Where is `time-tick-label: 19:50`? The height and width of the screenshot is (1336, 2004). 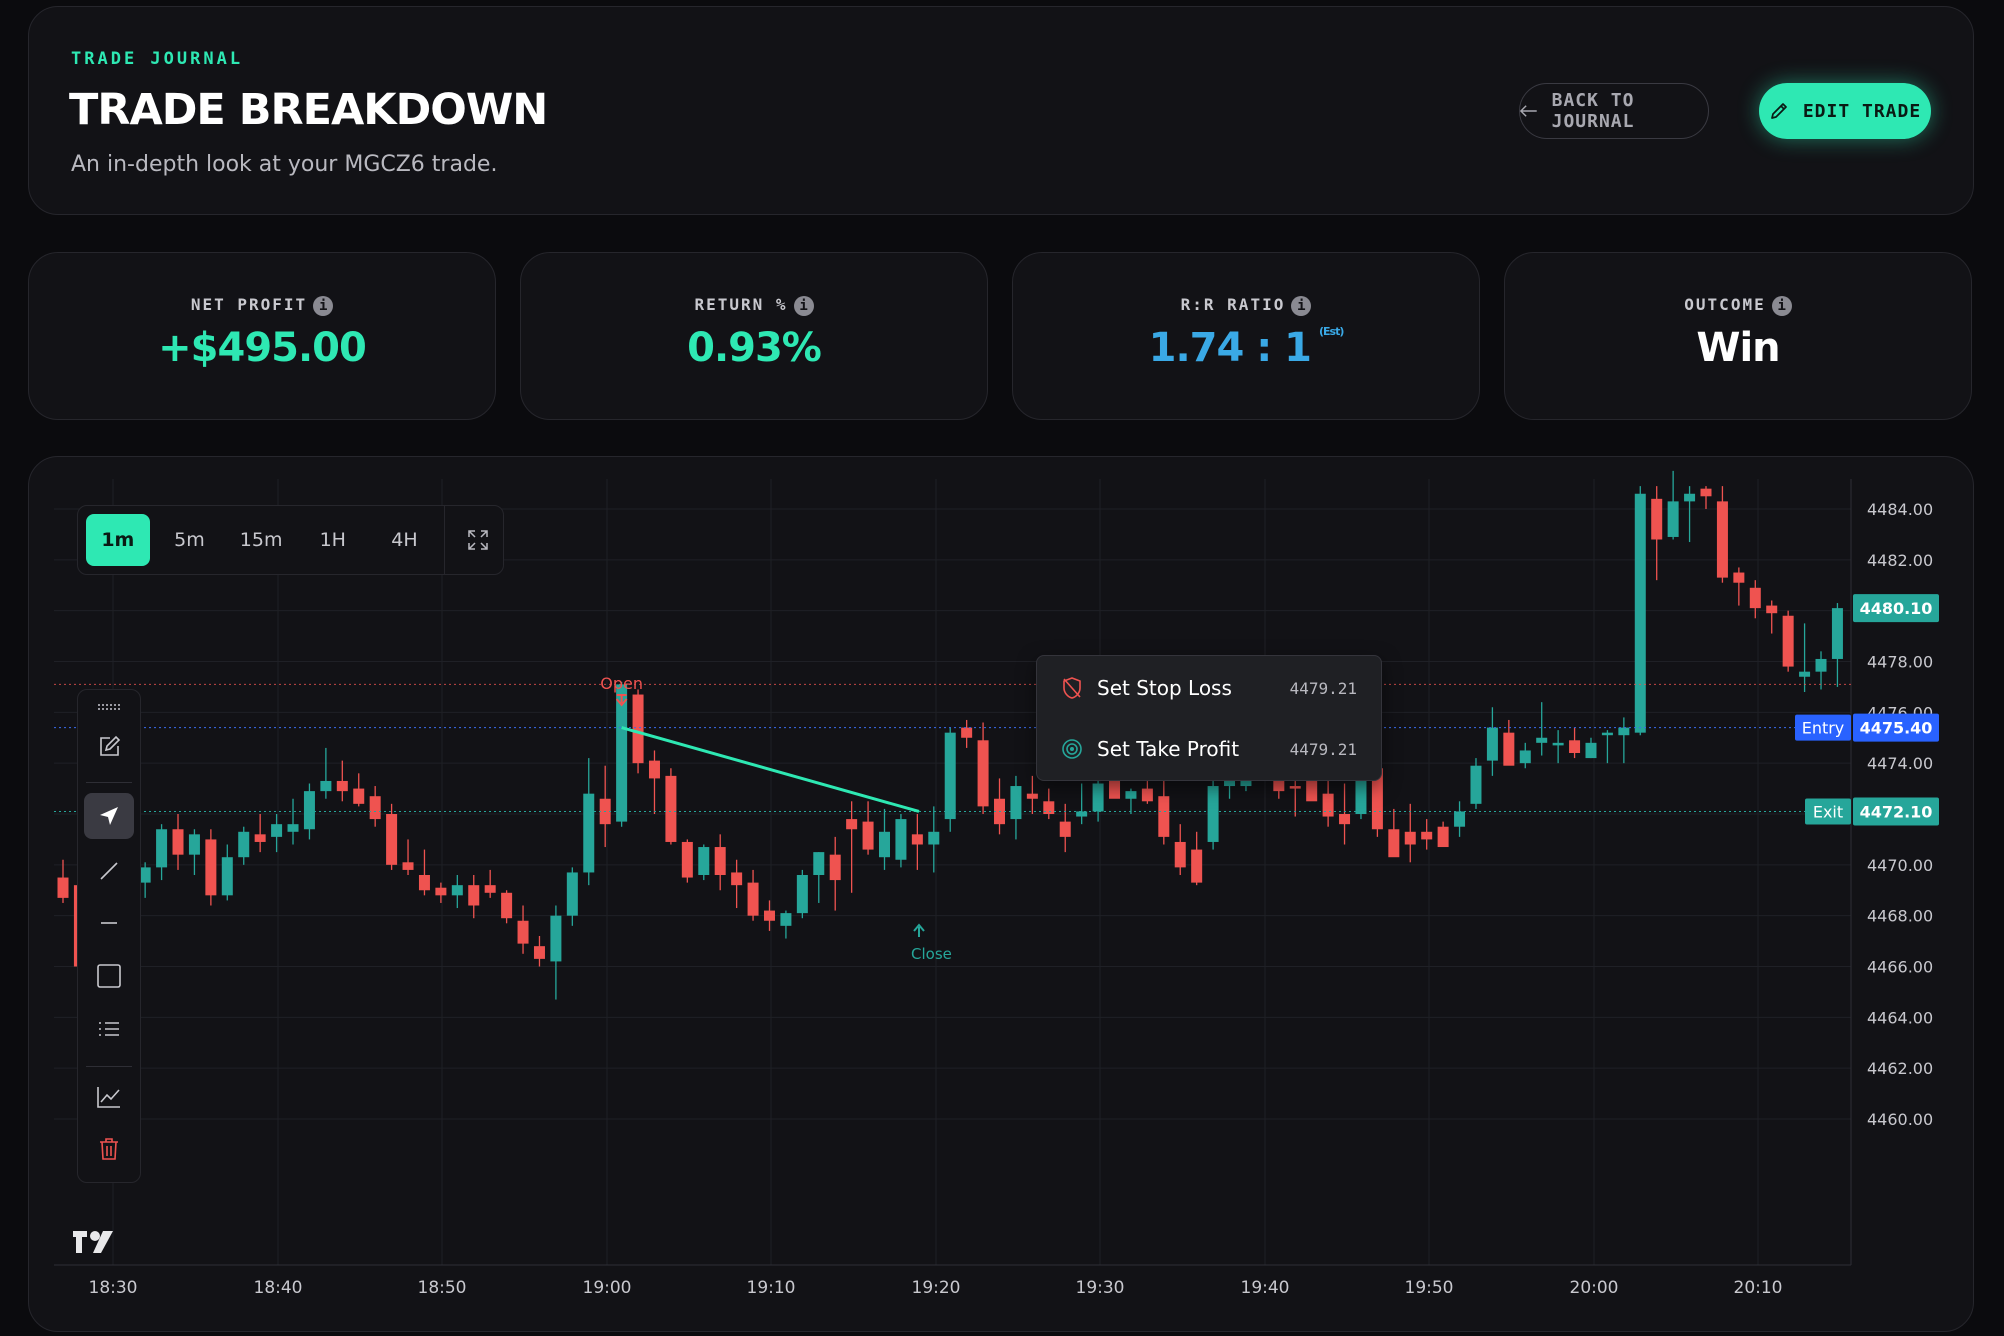
time-tick-label: 19:50 is located at coordinates (1429, 1288).